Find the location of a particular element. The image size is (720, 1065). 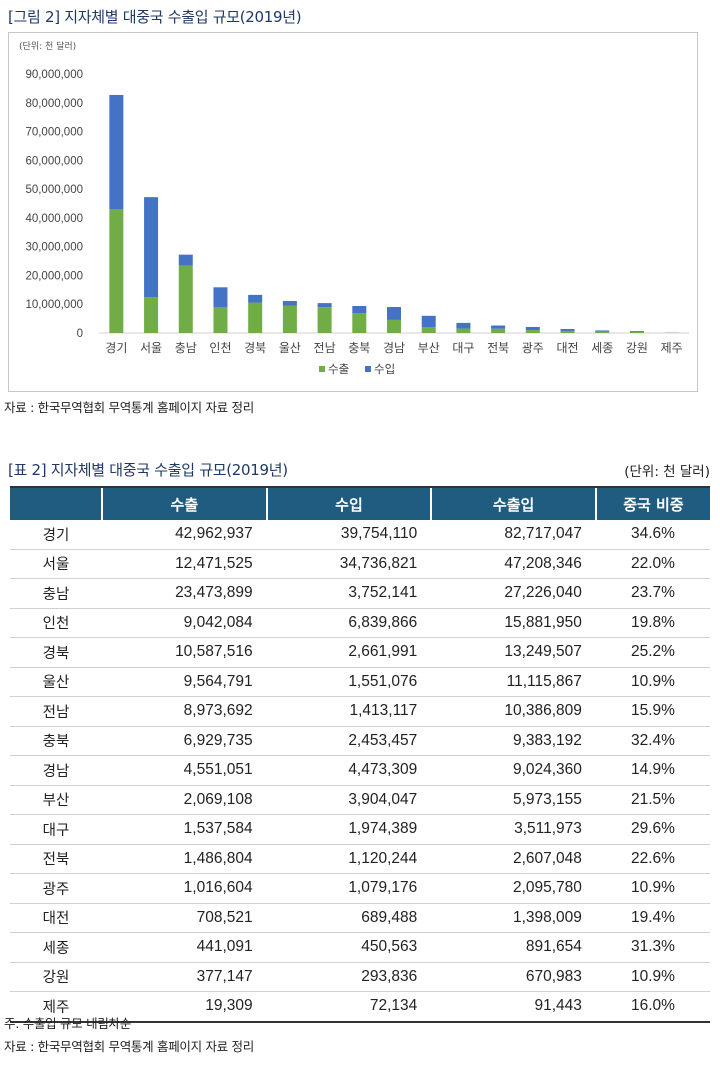

row-china-share: 14.9% is located at coordinates (652, 770).